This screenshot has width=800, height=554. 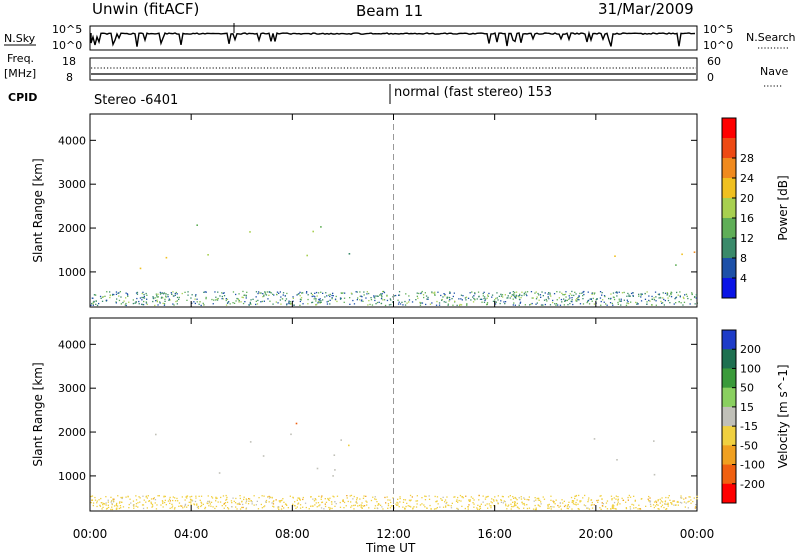 What do you see at coordinates (67, 29) in the screenshot?
I see `nsky-tick-top: 10^5` at bounding box center [67, 29].